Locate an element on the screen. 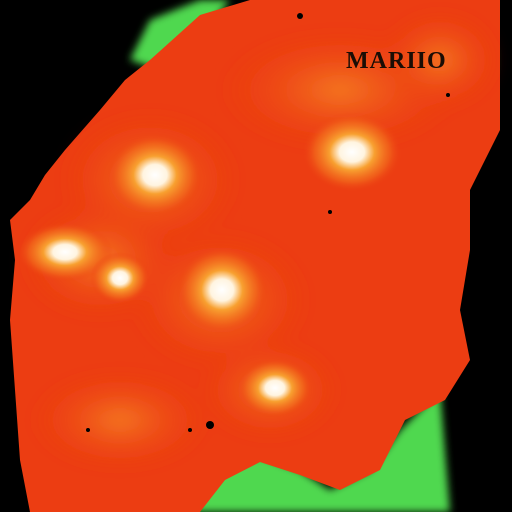  map-label: MARIIO is located at coordinates (396, 61).